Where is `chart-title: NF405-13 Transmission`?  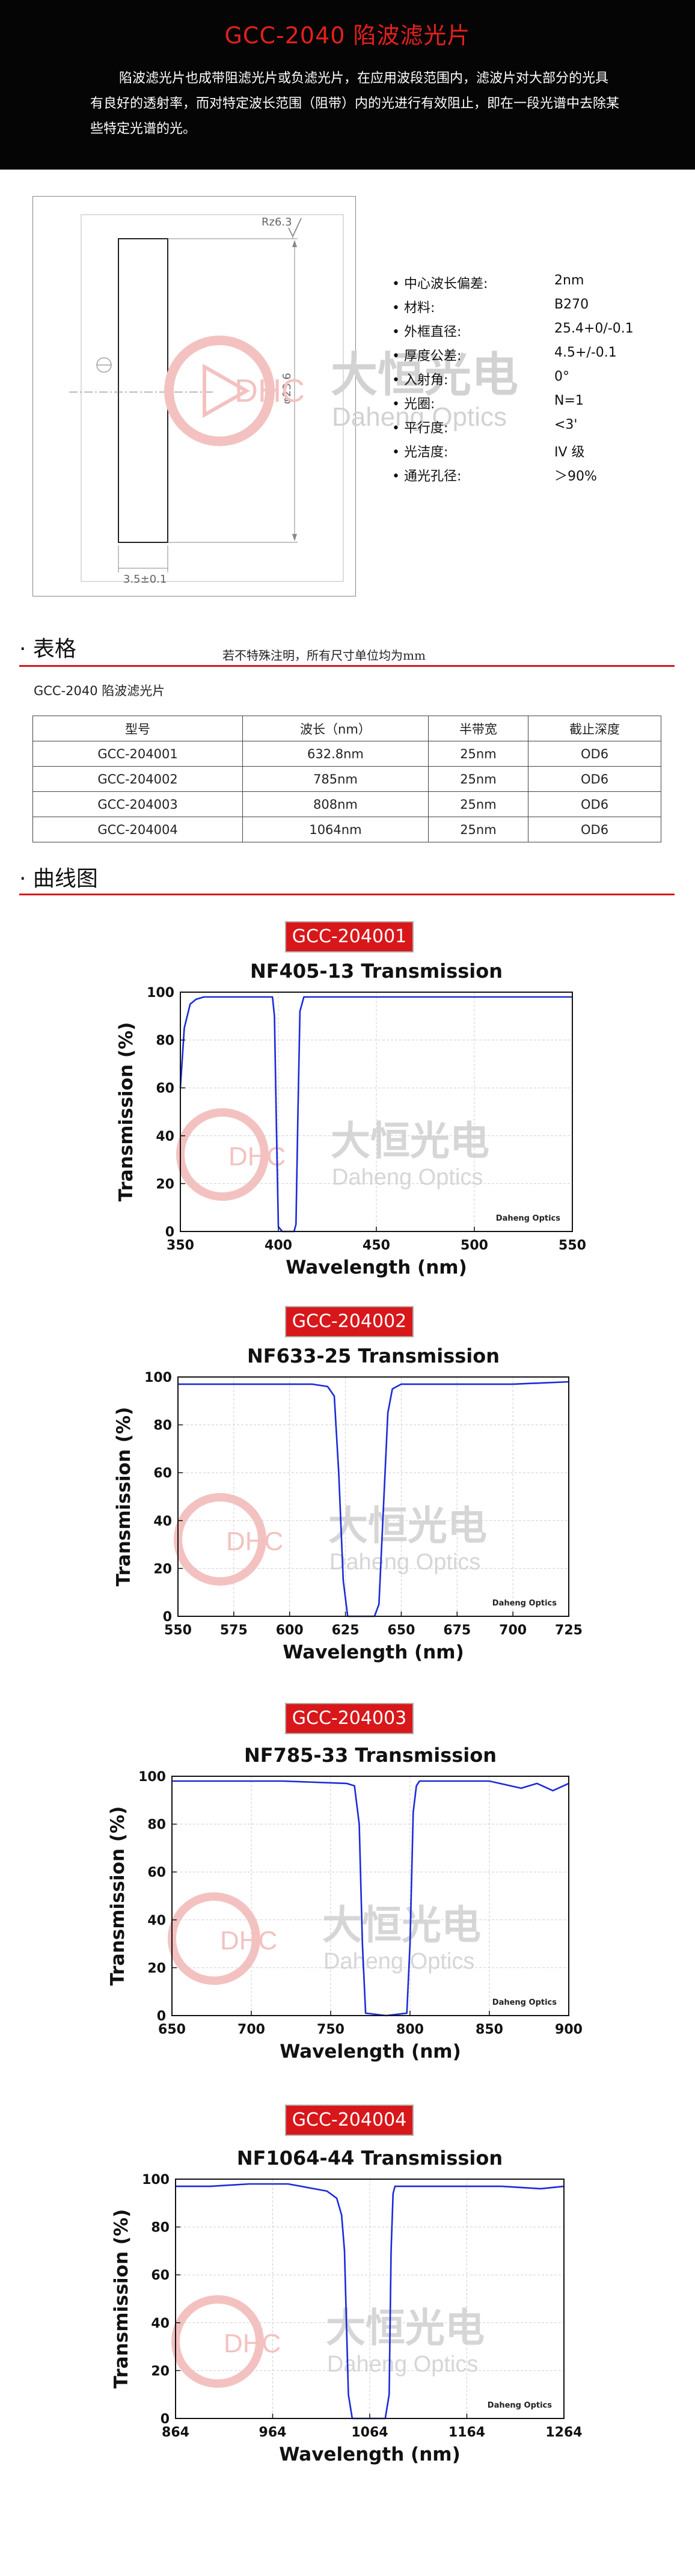
chart-title: NF405-13 Transmission is located at coordinates (377, 971).